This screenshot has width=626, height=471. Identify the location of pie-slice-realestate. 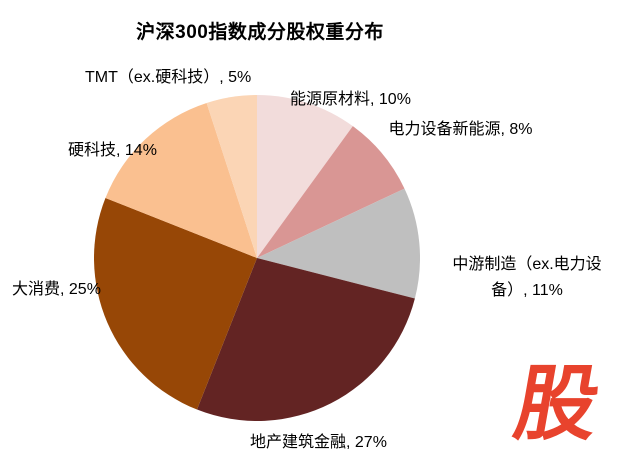
(306, 339).